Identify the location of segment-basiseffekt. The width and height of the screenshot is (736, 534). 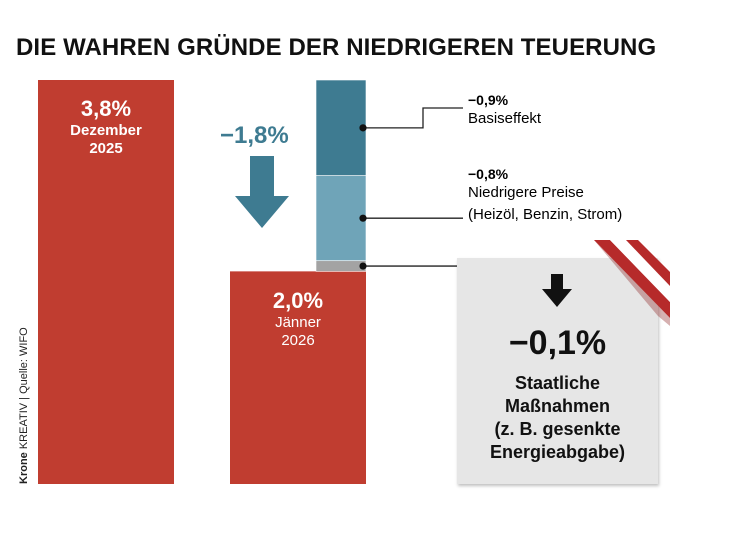
(341, 127).